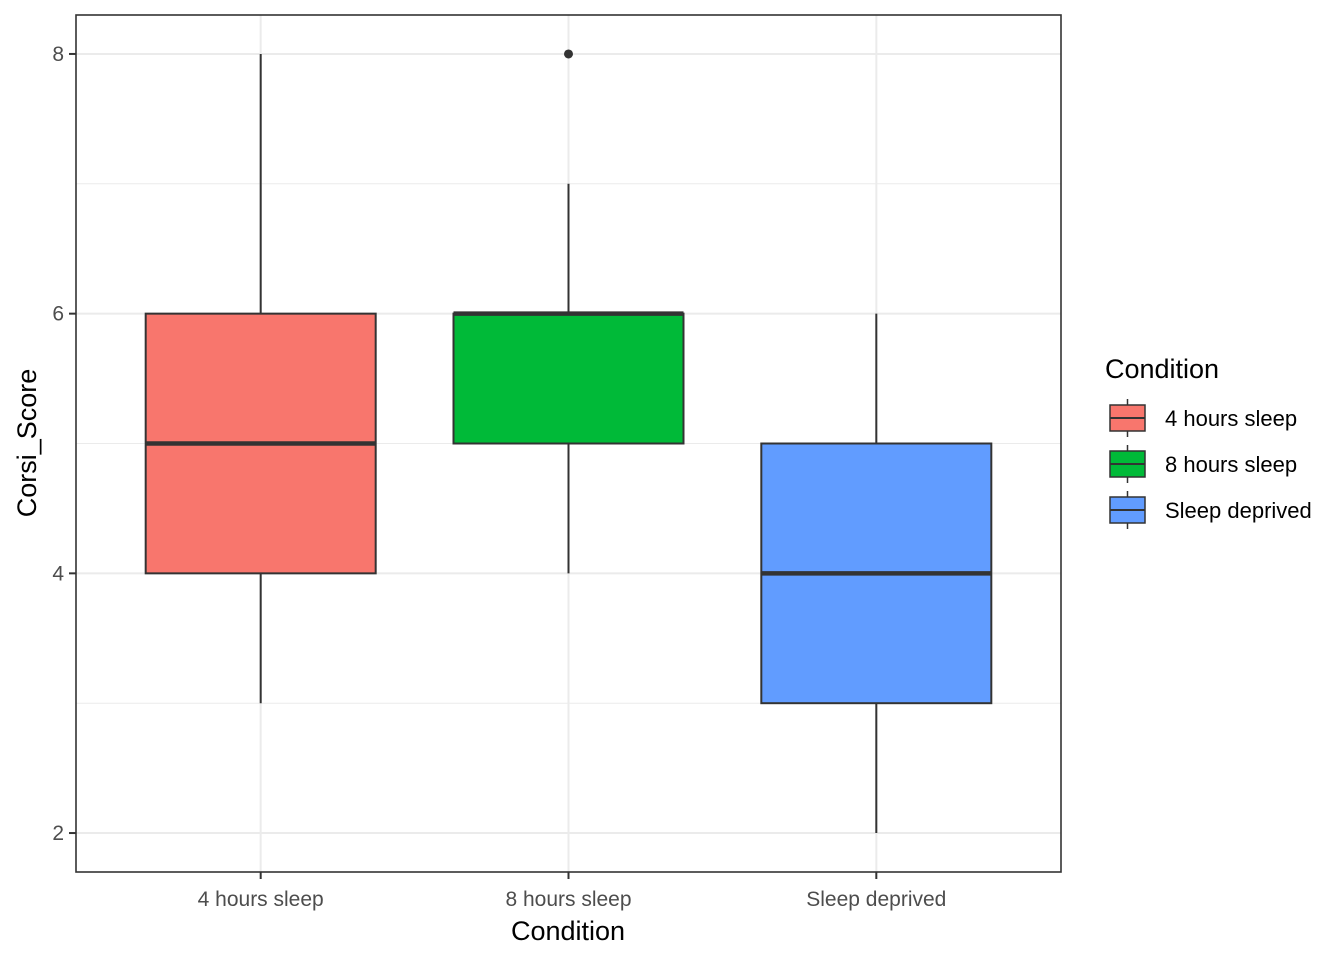 This screenshot has width=1344, height=960. Describe the element at coordinates (568, 931) in the screenshot. I see `x-axis-title: Condition` at that location.